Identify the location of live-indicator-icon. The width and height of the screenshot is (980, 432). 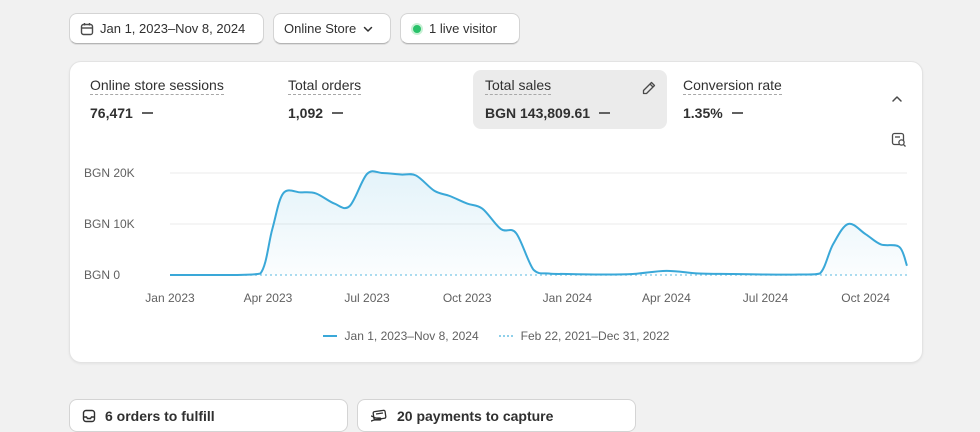
(417, 28).